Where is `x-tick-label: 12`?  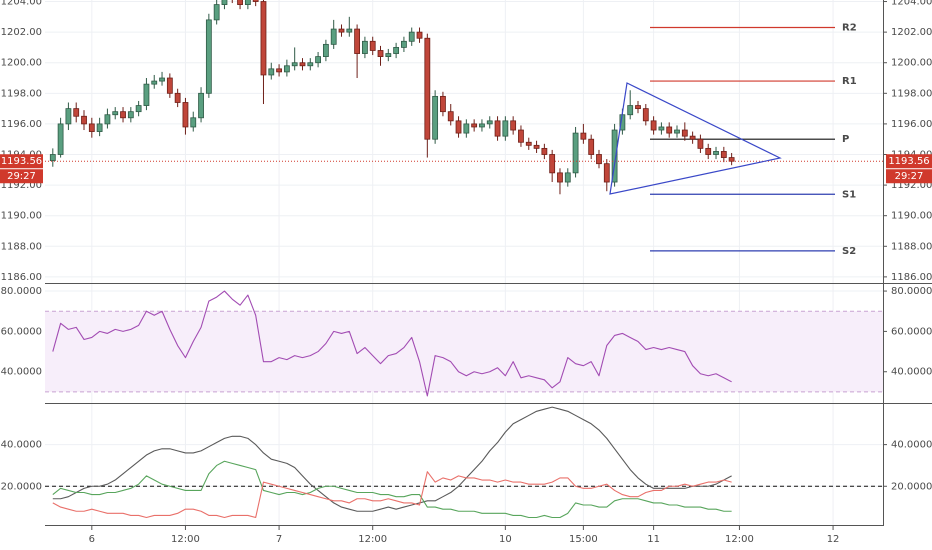 x-tick-label: 12 is located at coordinates (833, 539).